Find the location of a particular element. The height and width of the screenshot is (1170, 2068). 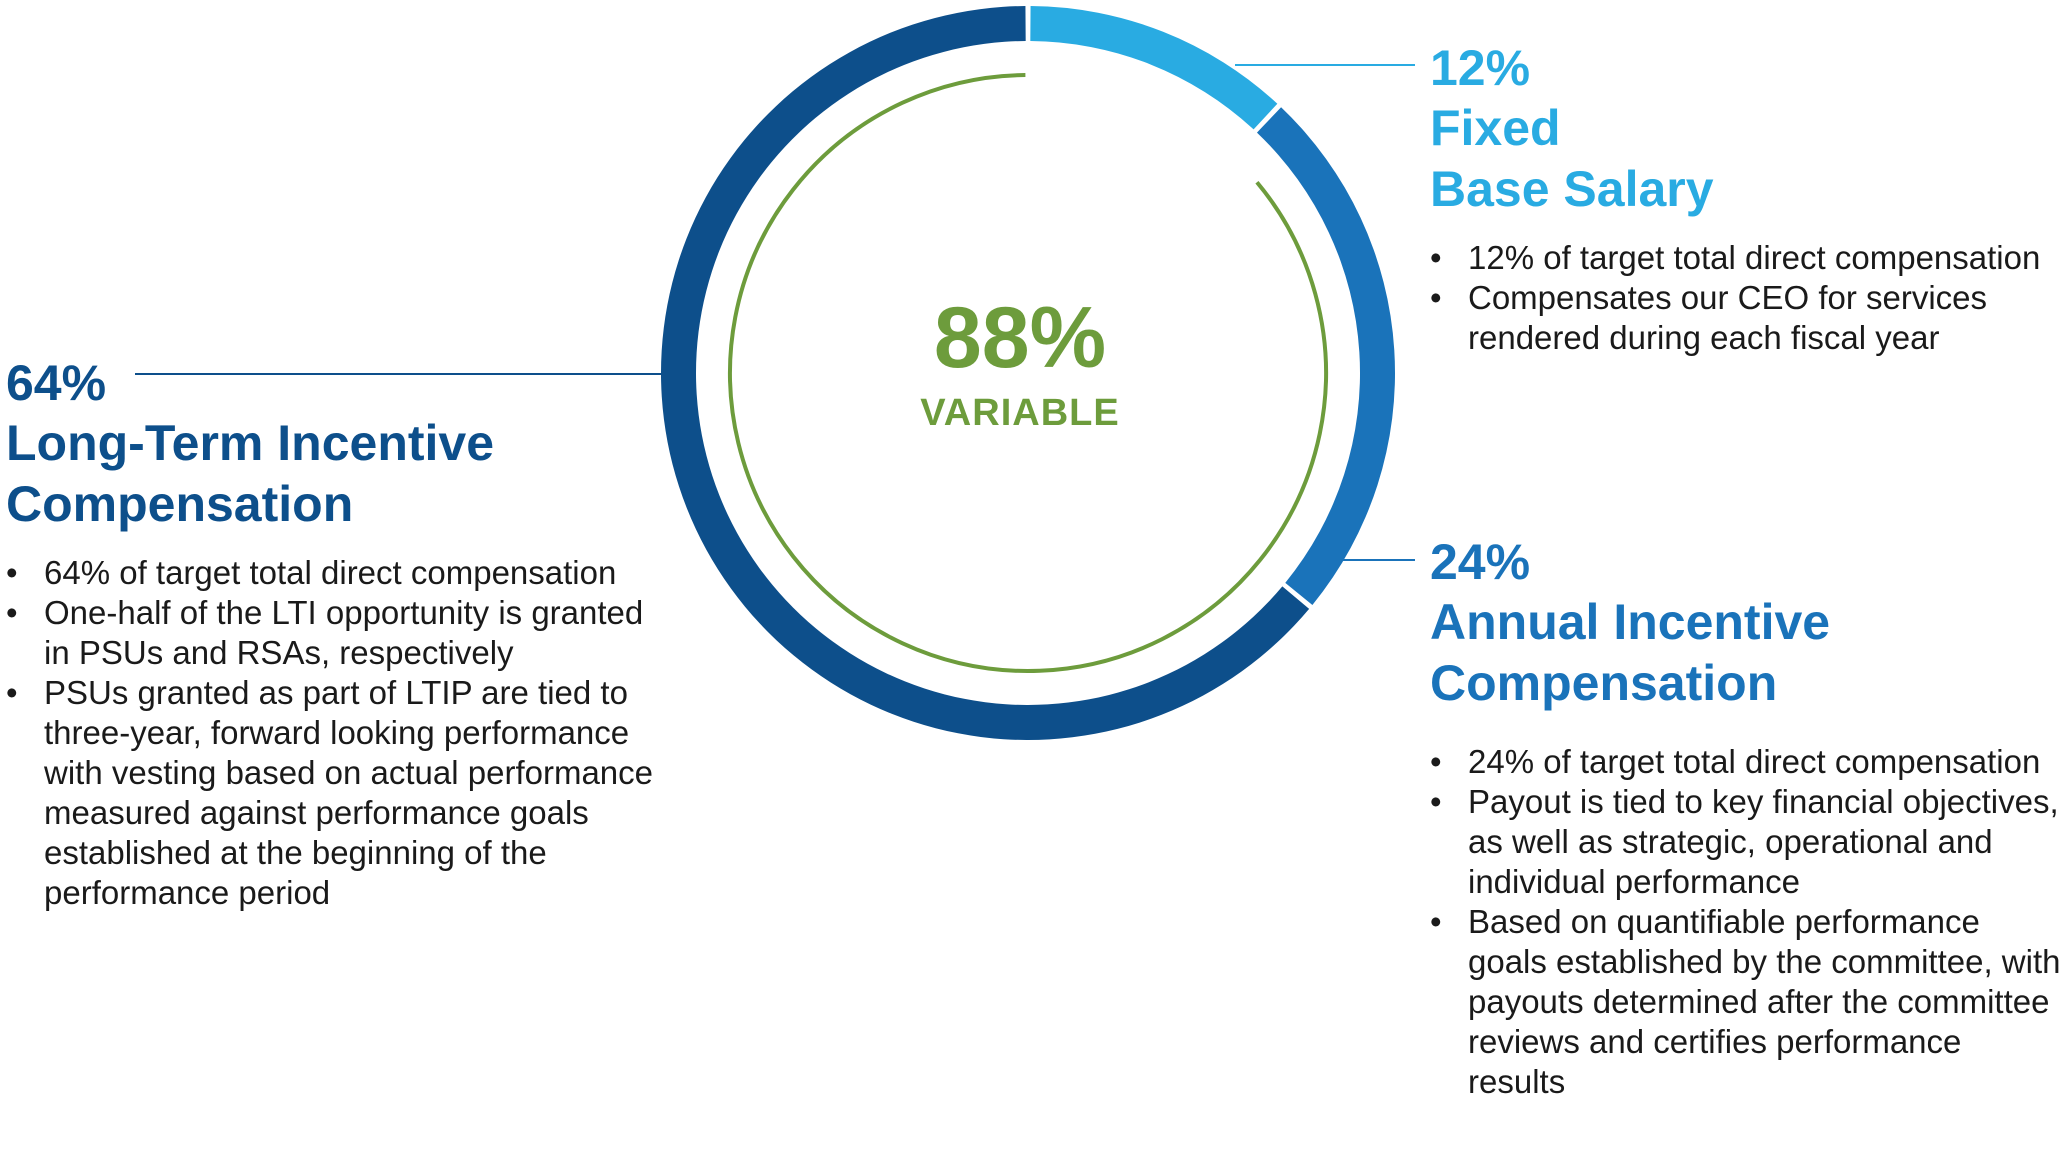

lti-bullet: 64% of target total direct compensation is located at coordinates (338, 573).